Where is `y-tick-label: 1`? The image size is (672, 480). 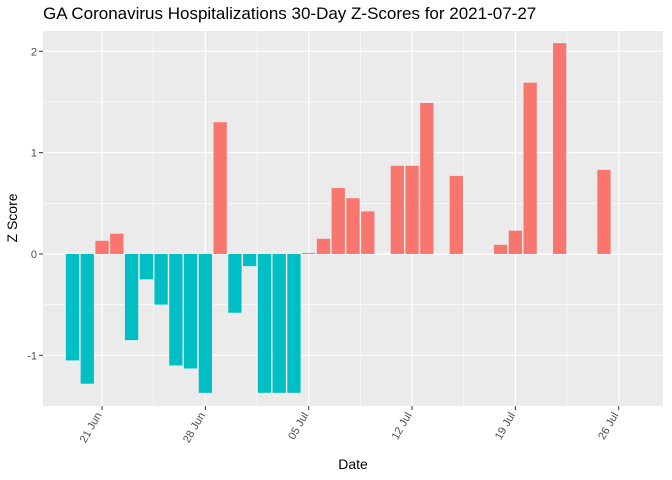 y-tick-label: 1 is located at coordinates (34, 154).